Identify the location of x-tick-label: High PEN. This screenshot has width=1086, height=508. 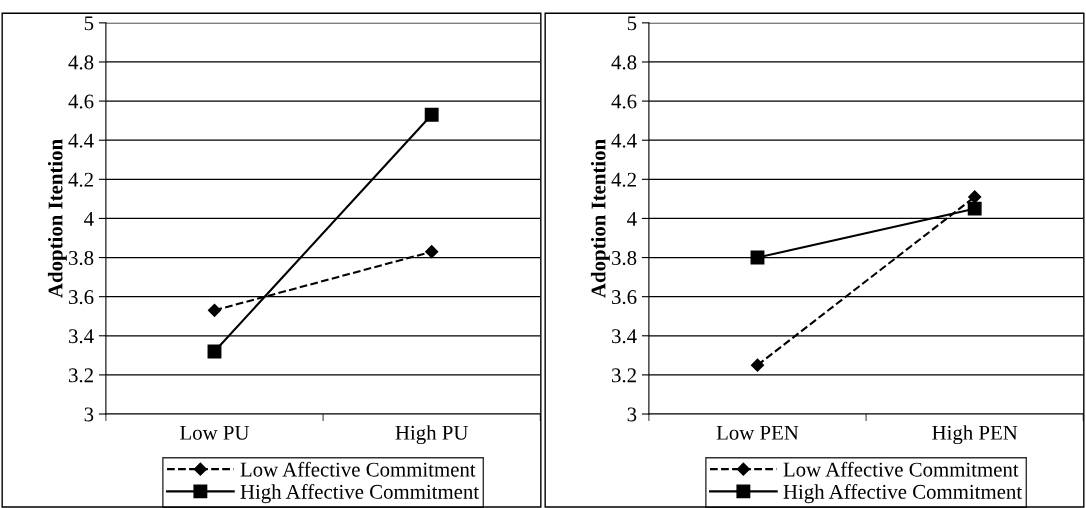
(975, 435).